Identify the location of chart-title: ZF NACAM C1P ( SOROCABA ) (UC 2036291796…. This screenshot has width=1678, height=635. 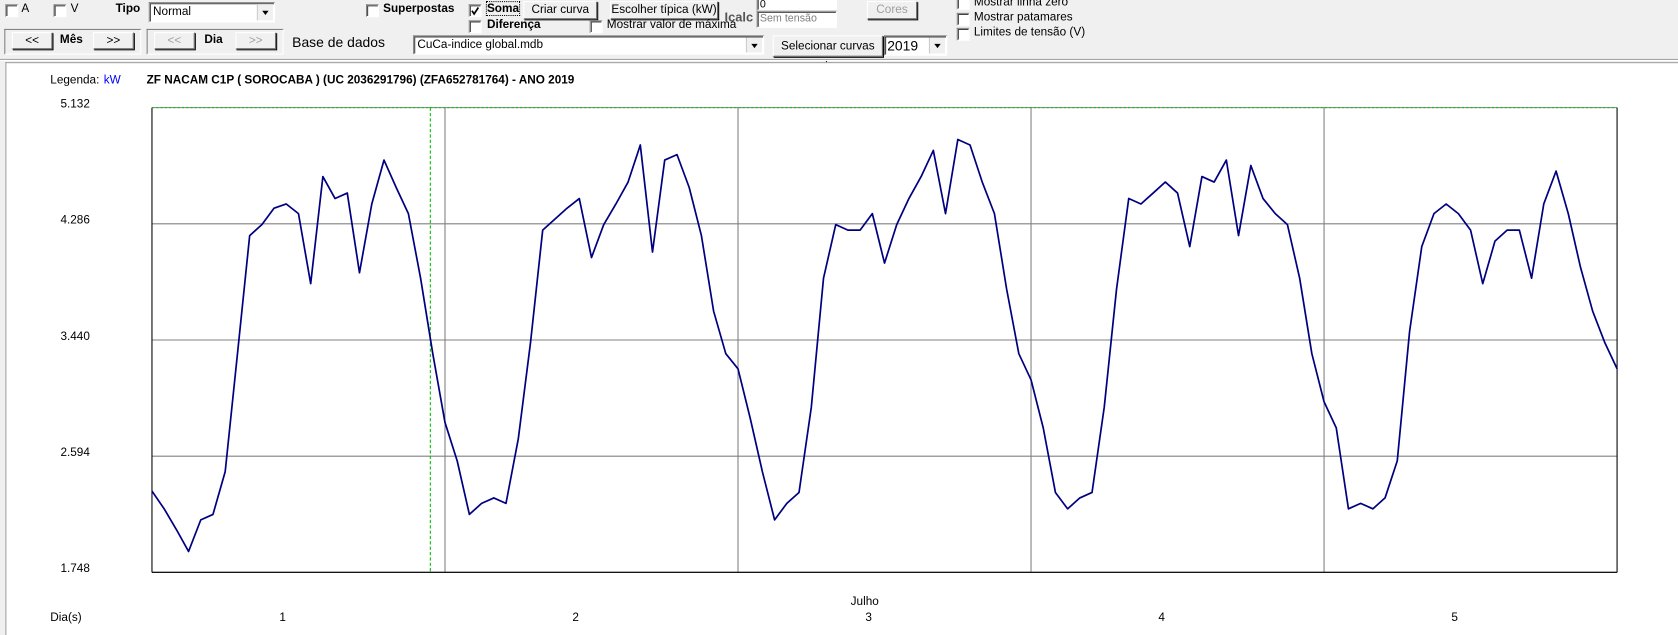
(361, 79).